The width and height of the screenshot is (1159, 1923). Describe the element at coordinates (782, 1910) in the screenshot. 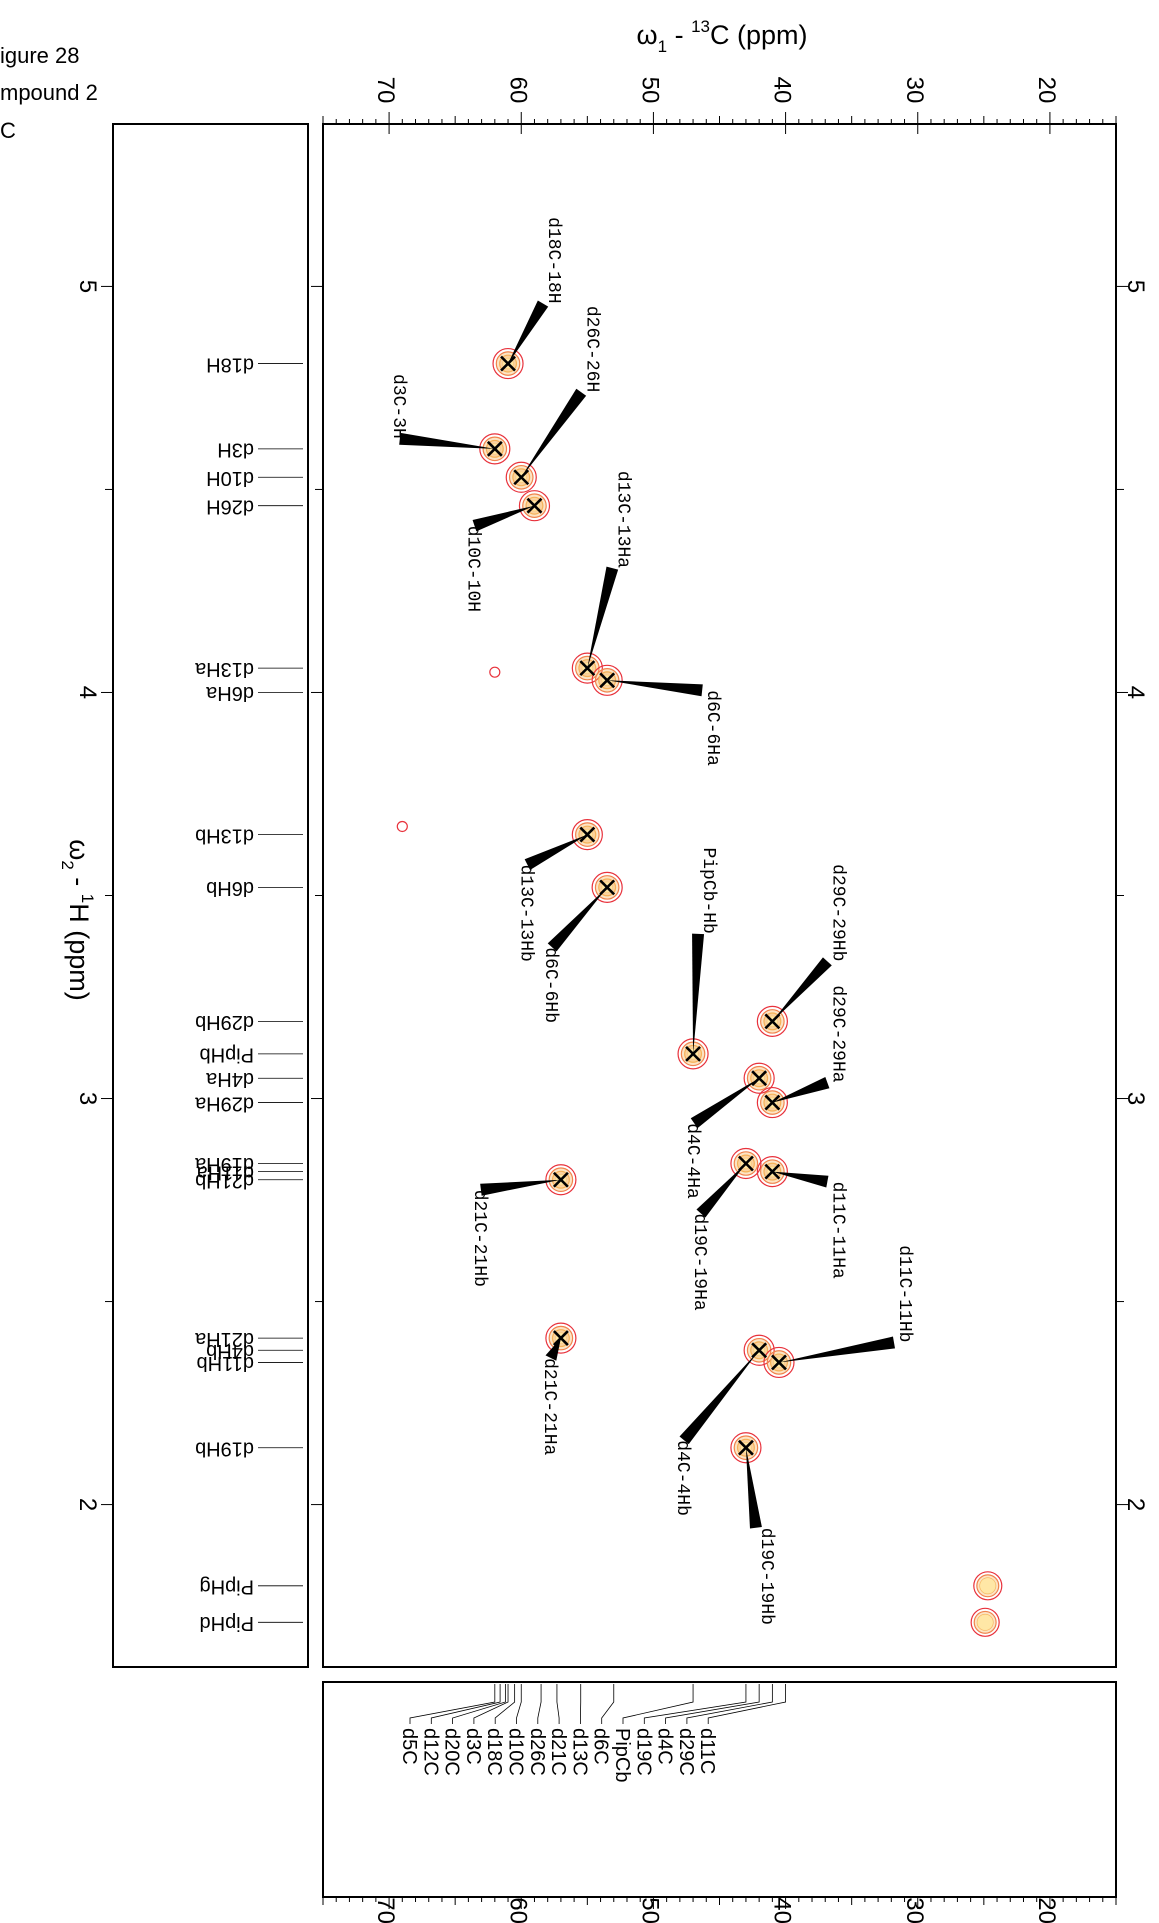

I see `c-tick-label-bottom: 40` at that location.